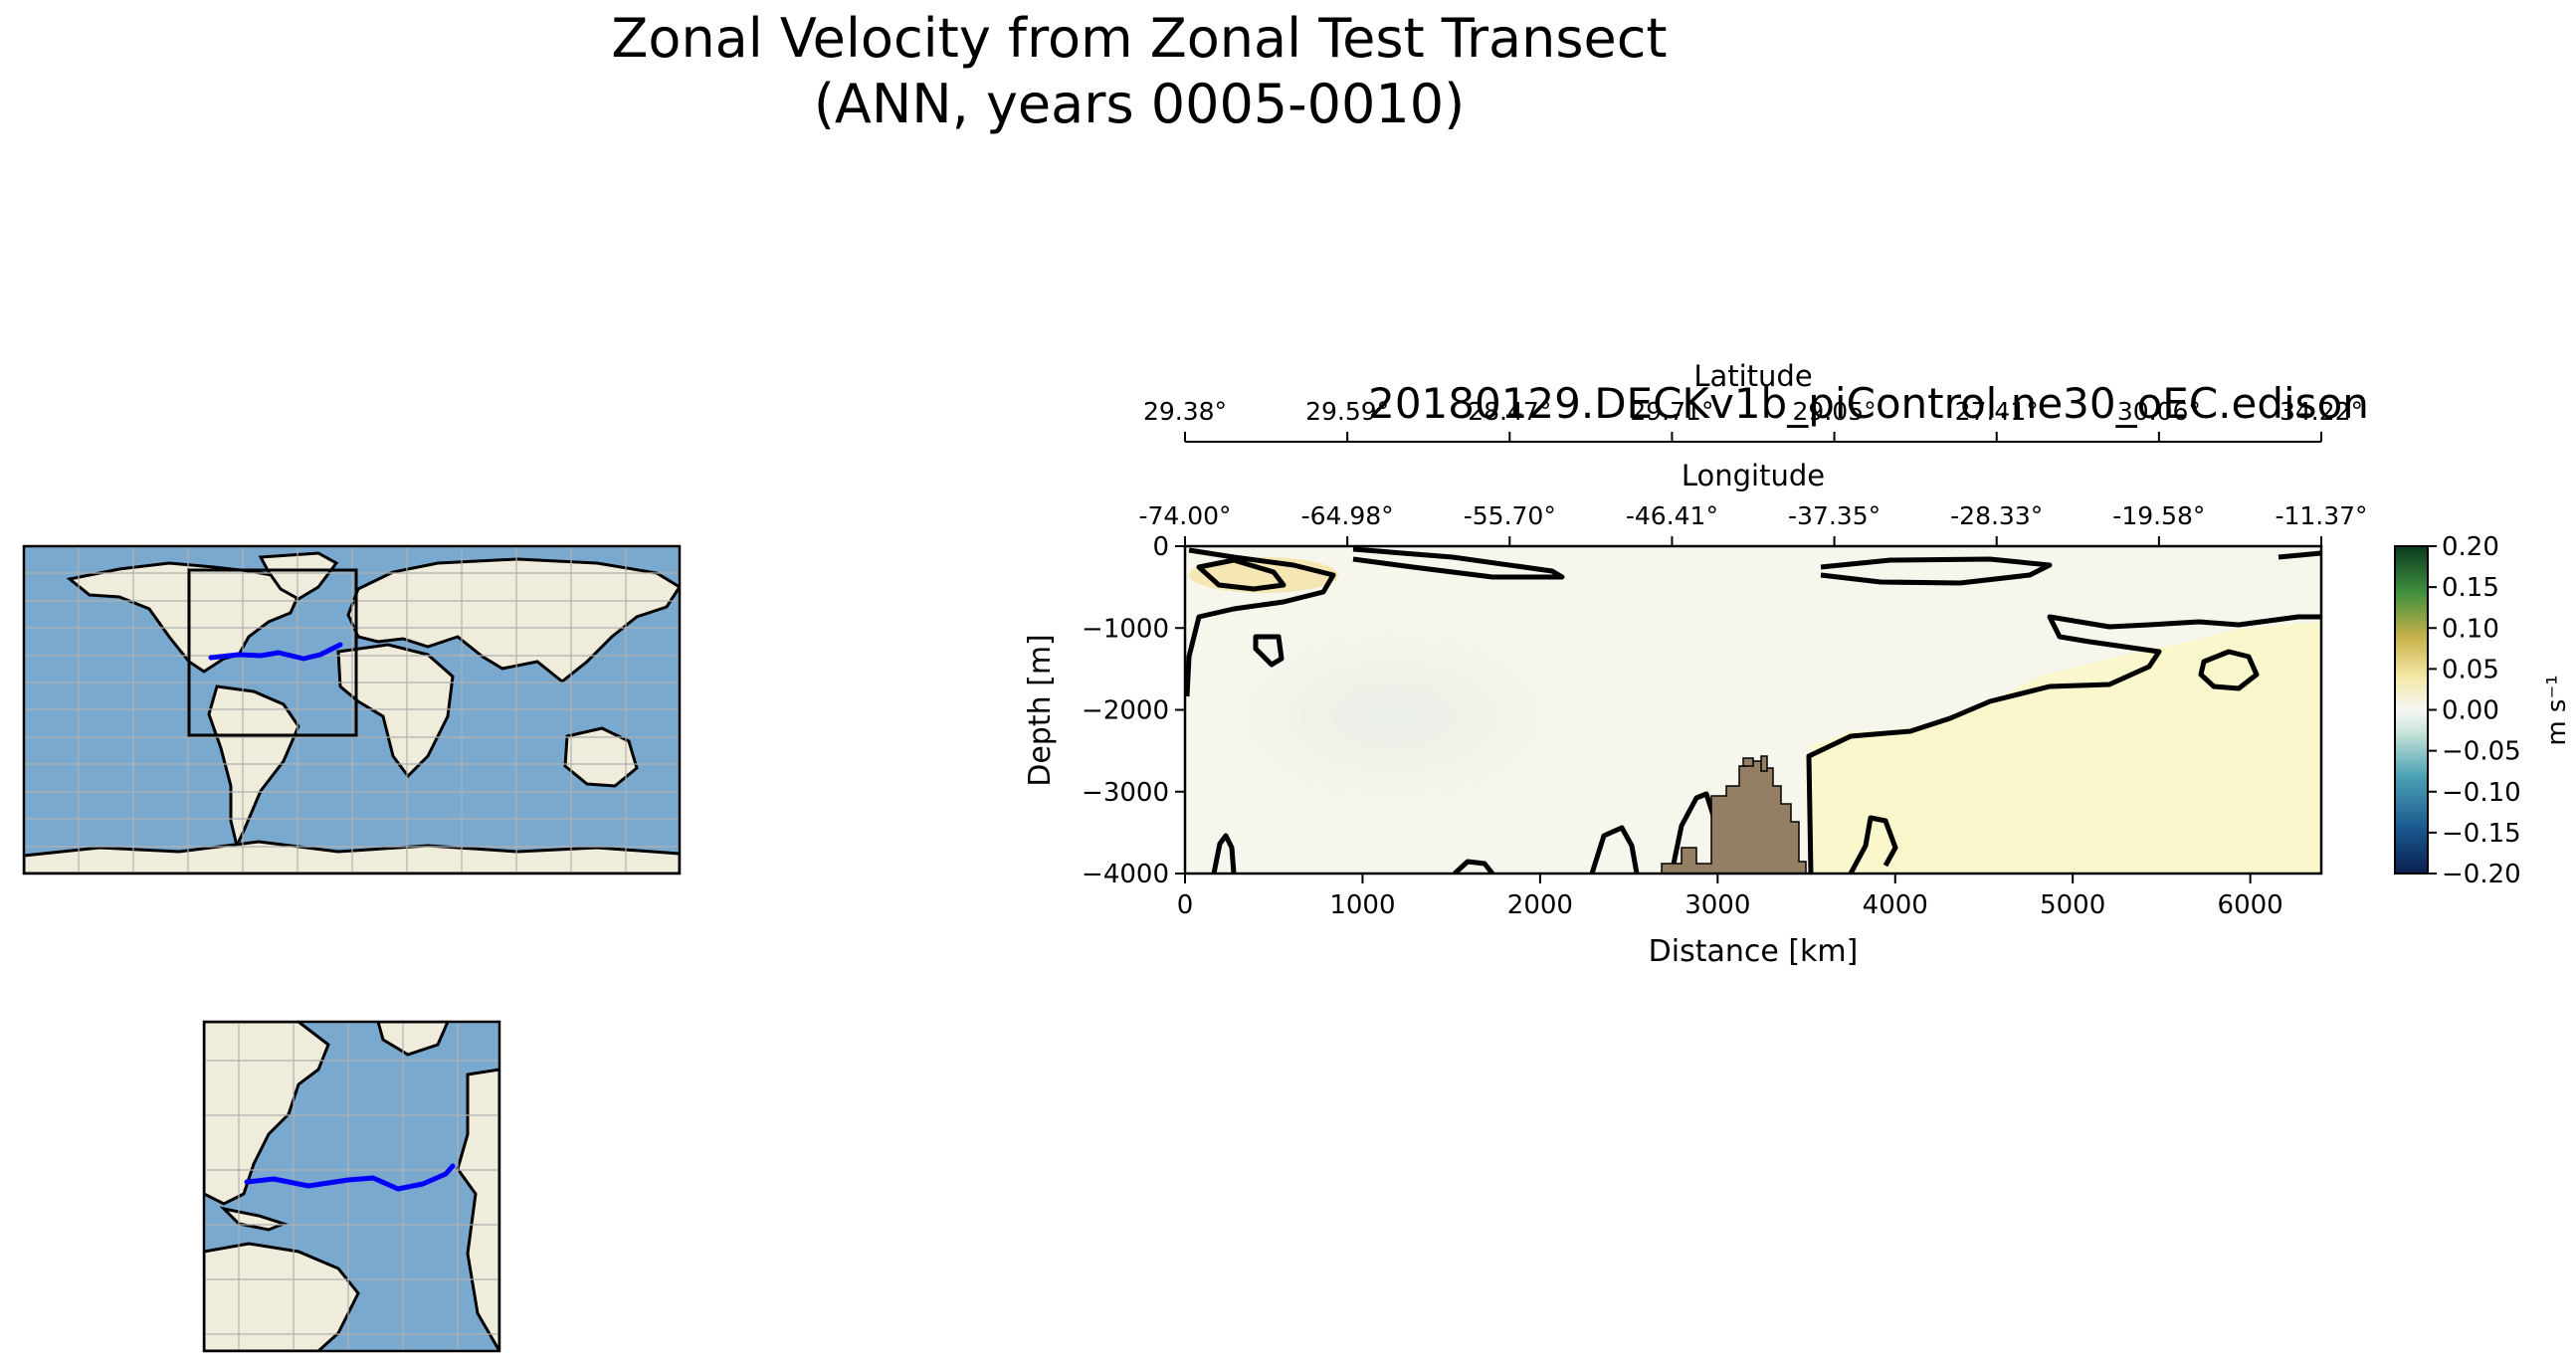 Image resolution: width=2576 pixels, height=1363 pixels. Describe the element at coordinates (282, 1296) in the screenshot. I see `regional-south-america-land` at that location.